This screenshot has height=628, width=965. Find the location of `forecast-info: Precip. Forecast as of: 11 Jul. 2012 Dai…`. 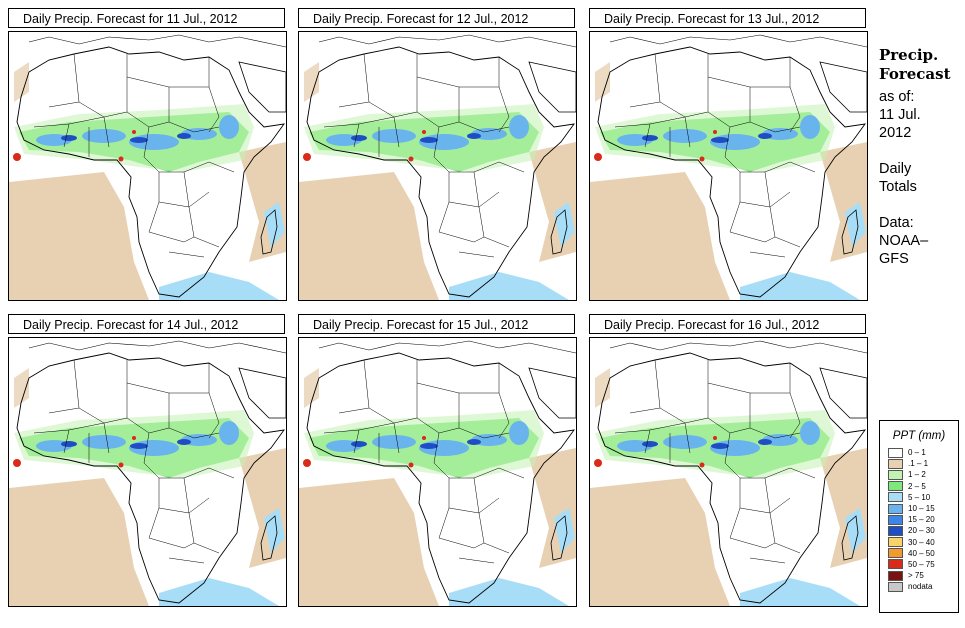

forecast-info: Precip. Forecast as of: 11 Jul. 2012 Dai… is located at coordinates (921, 157).